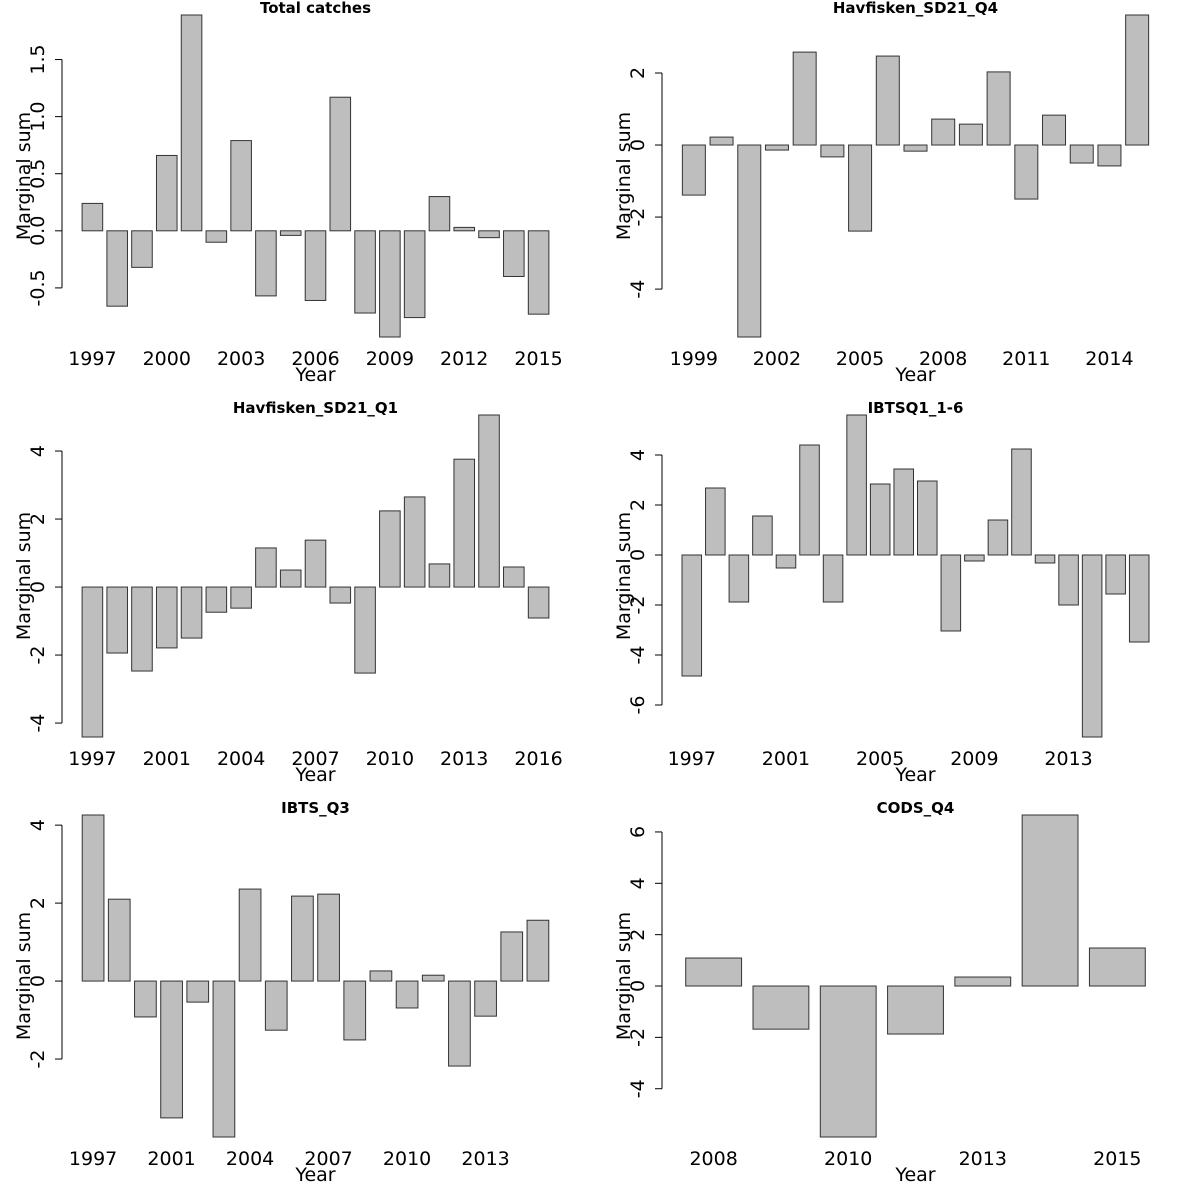  I want to click on x-tick-label: 2009, so click(390, 359).